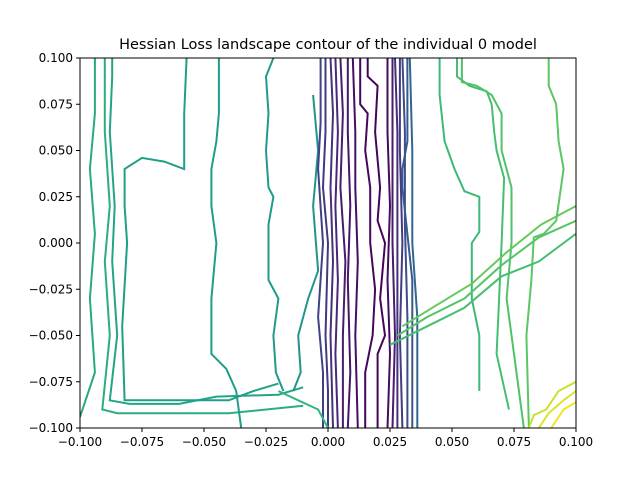  Describe the element at coordinates (142, 442) in the screenshot. I see `x-tick-label: −0.075` at that location.